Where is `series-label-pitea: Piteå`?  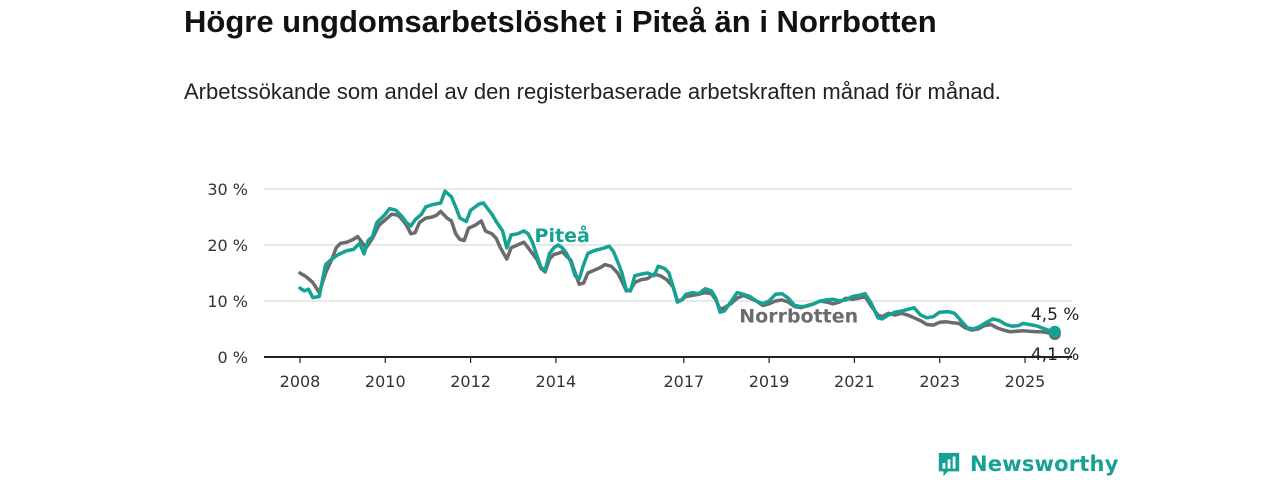 series-label-pitea: Piteå is located at coordinates (562, 235).